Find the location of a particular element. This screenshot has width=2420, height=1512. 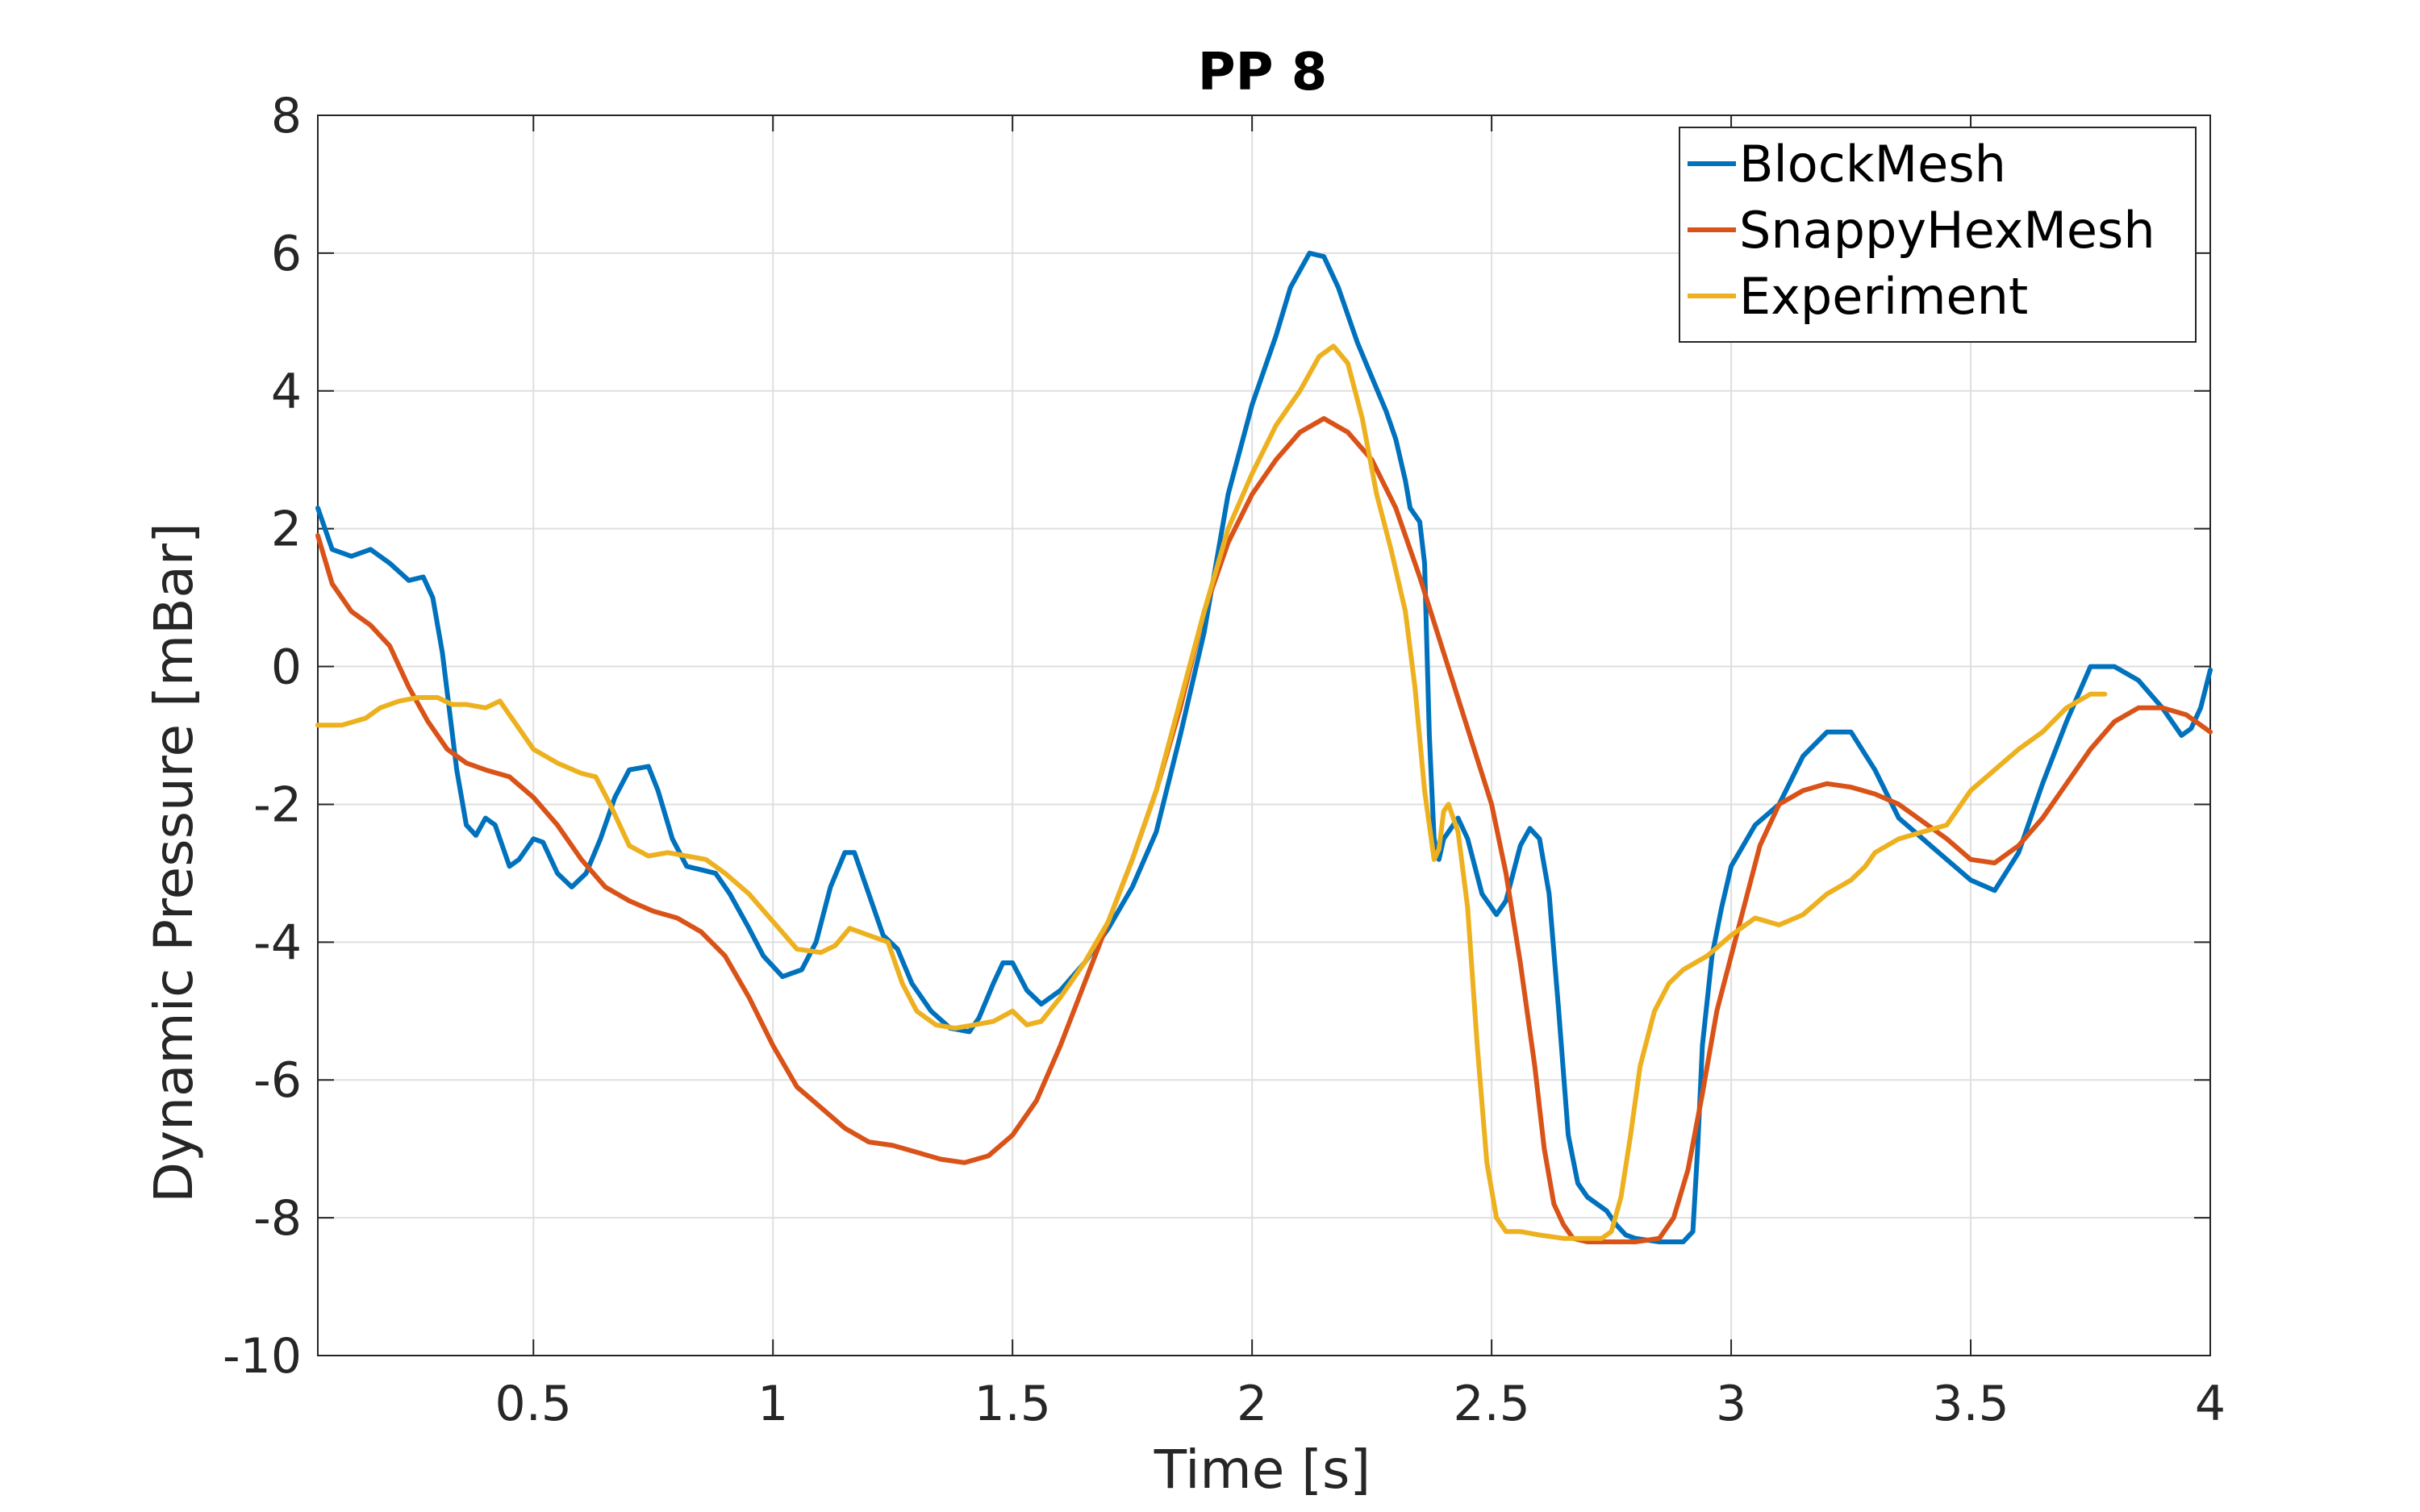

legend-label: SnappyHexMesh is located at coordinates (1947, 231).